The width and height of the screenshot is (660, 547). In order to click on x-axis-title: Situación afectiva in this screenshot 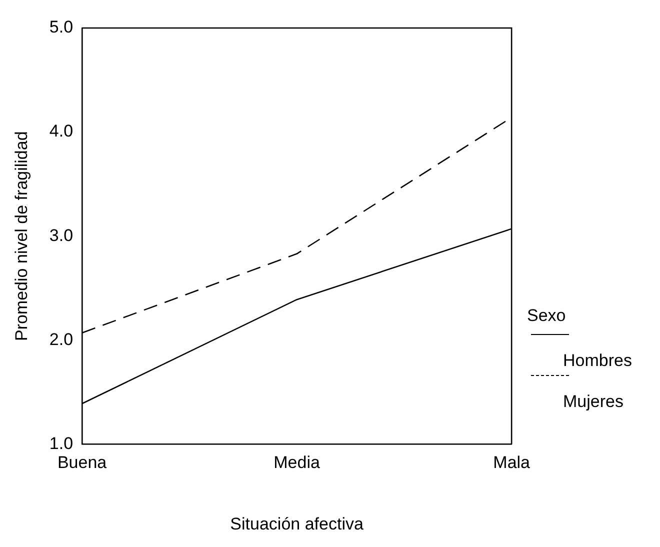, I will do `click(297, 524)`.